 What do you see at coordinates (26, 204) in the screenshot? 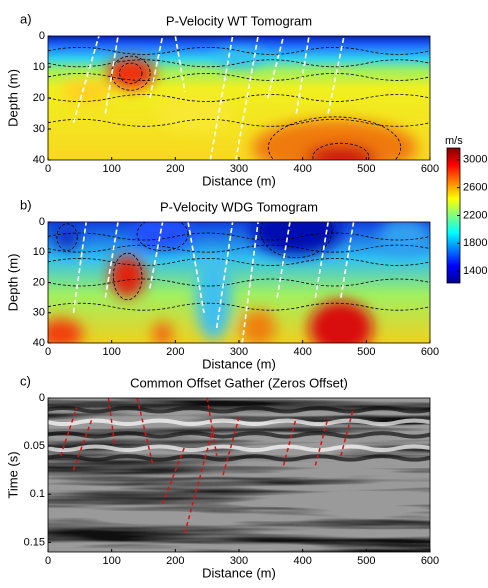
I see `panel-label: b)` at bounding box center [26, 204].